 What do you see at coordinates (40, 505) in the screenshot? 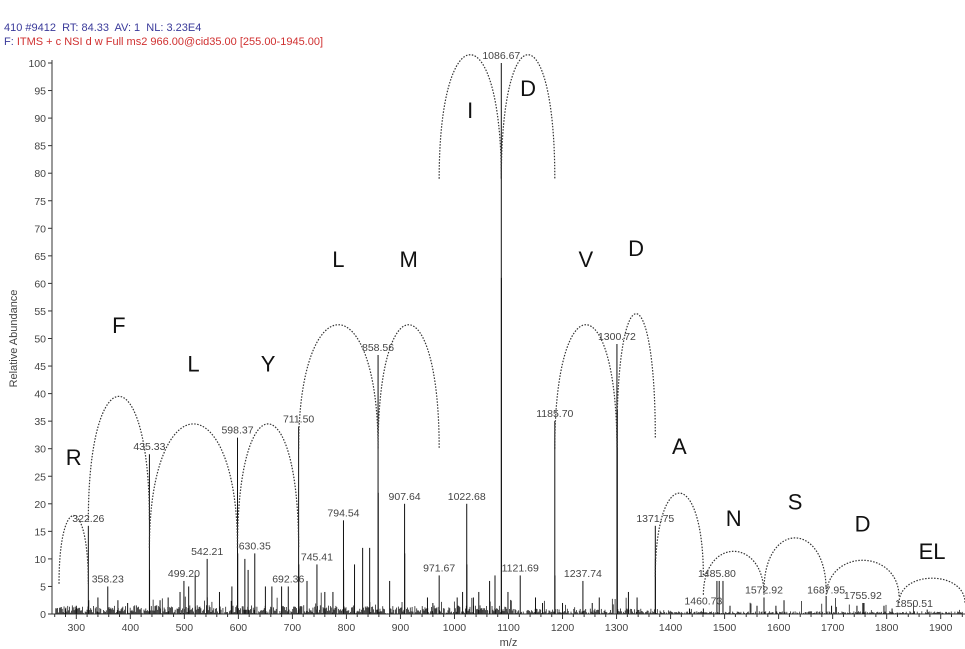
I see `y-tick-label: 20` at bounding box center [40, 505].